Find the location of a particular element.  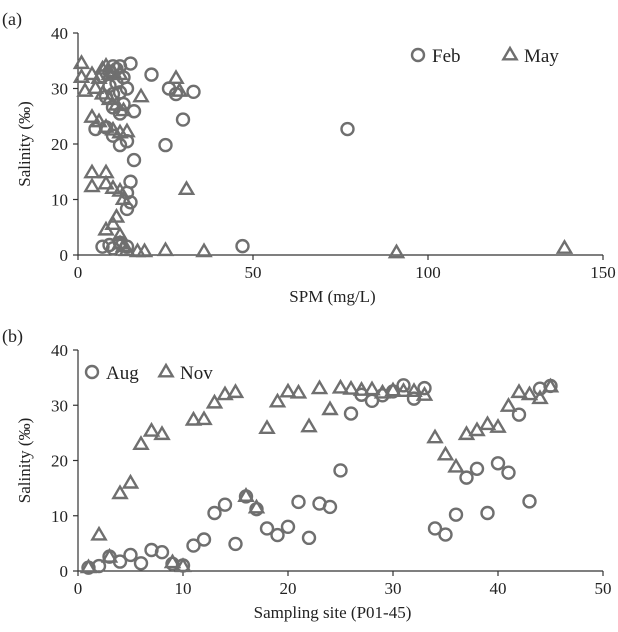

x-tick-label: 0 is located at coordinates (78, 272).